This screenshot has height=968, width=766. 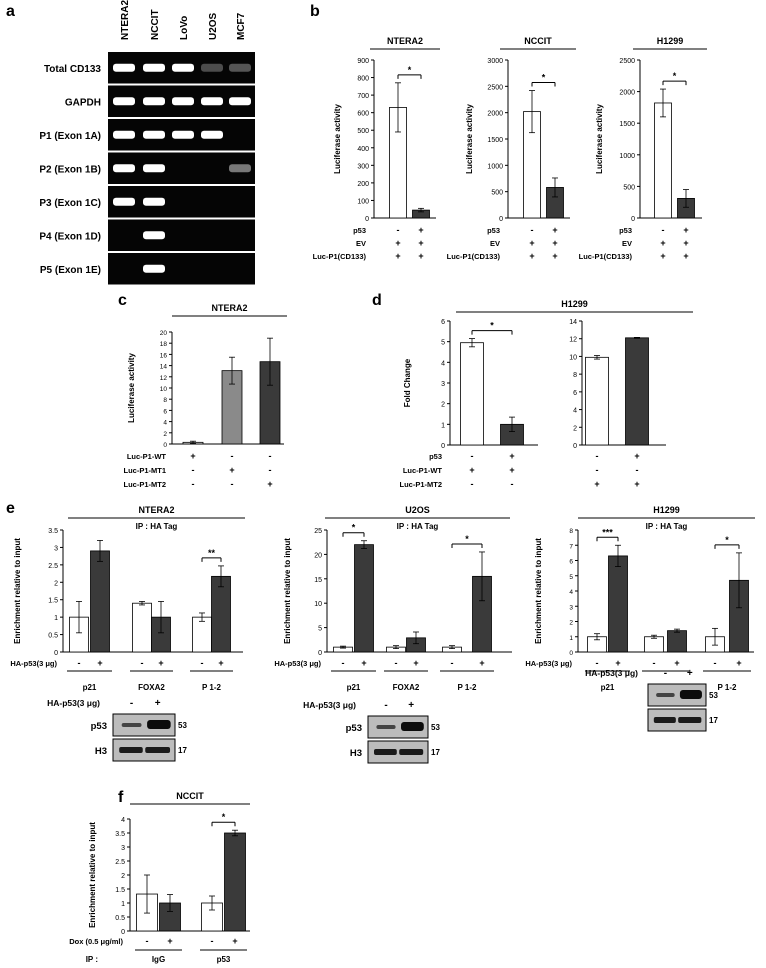 What do you see at coordinates (361, 243) in the screenshot?
I see `b-condition-label: EV` at bounding box center [361, 243].